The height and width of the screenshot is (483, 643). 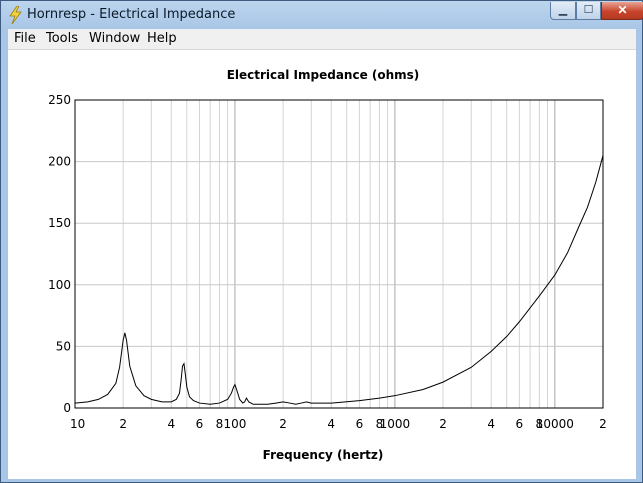 I want to click on close-button: ✕, so click(x=622, y=11).